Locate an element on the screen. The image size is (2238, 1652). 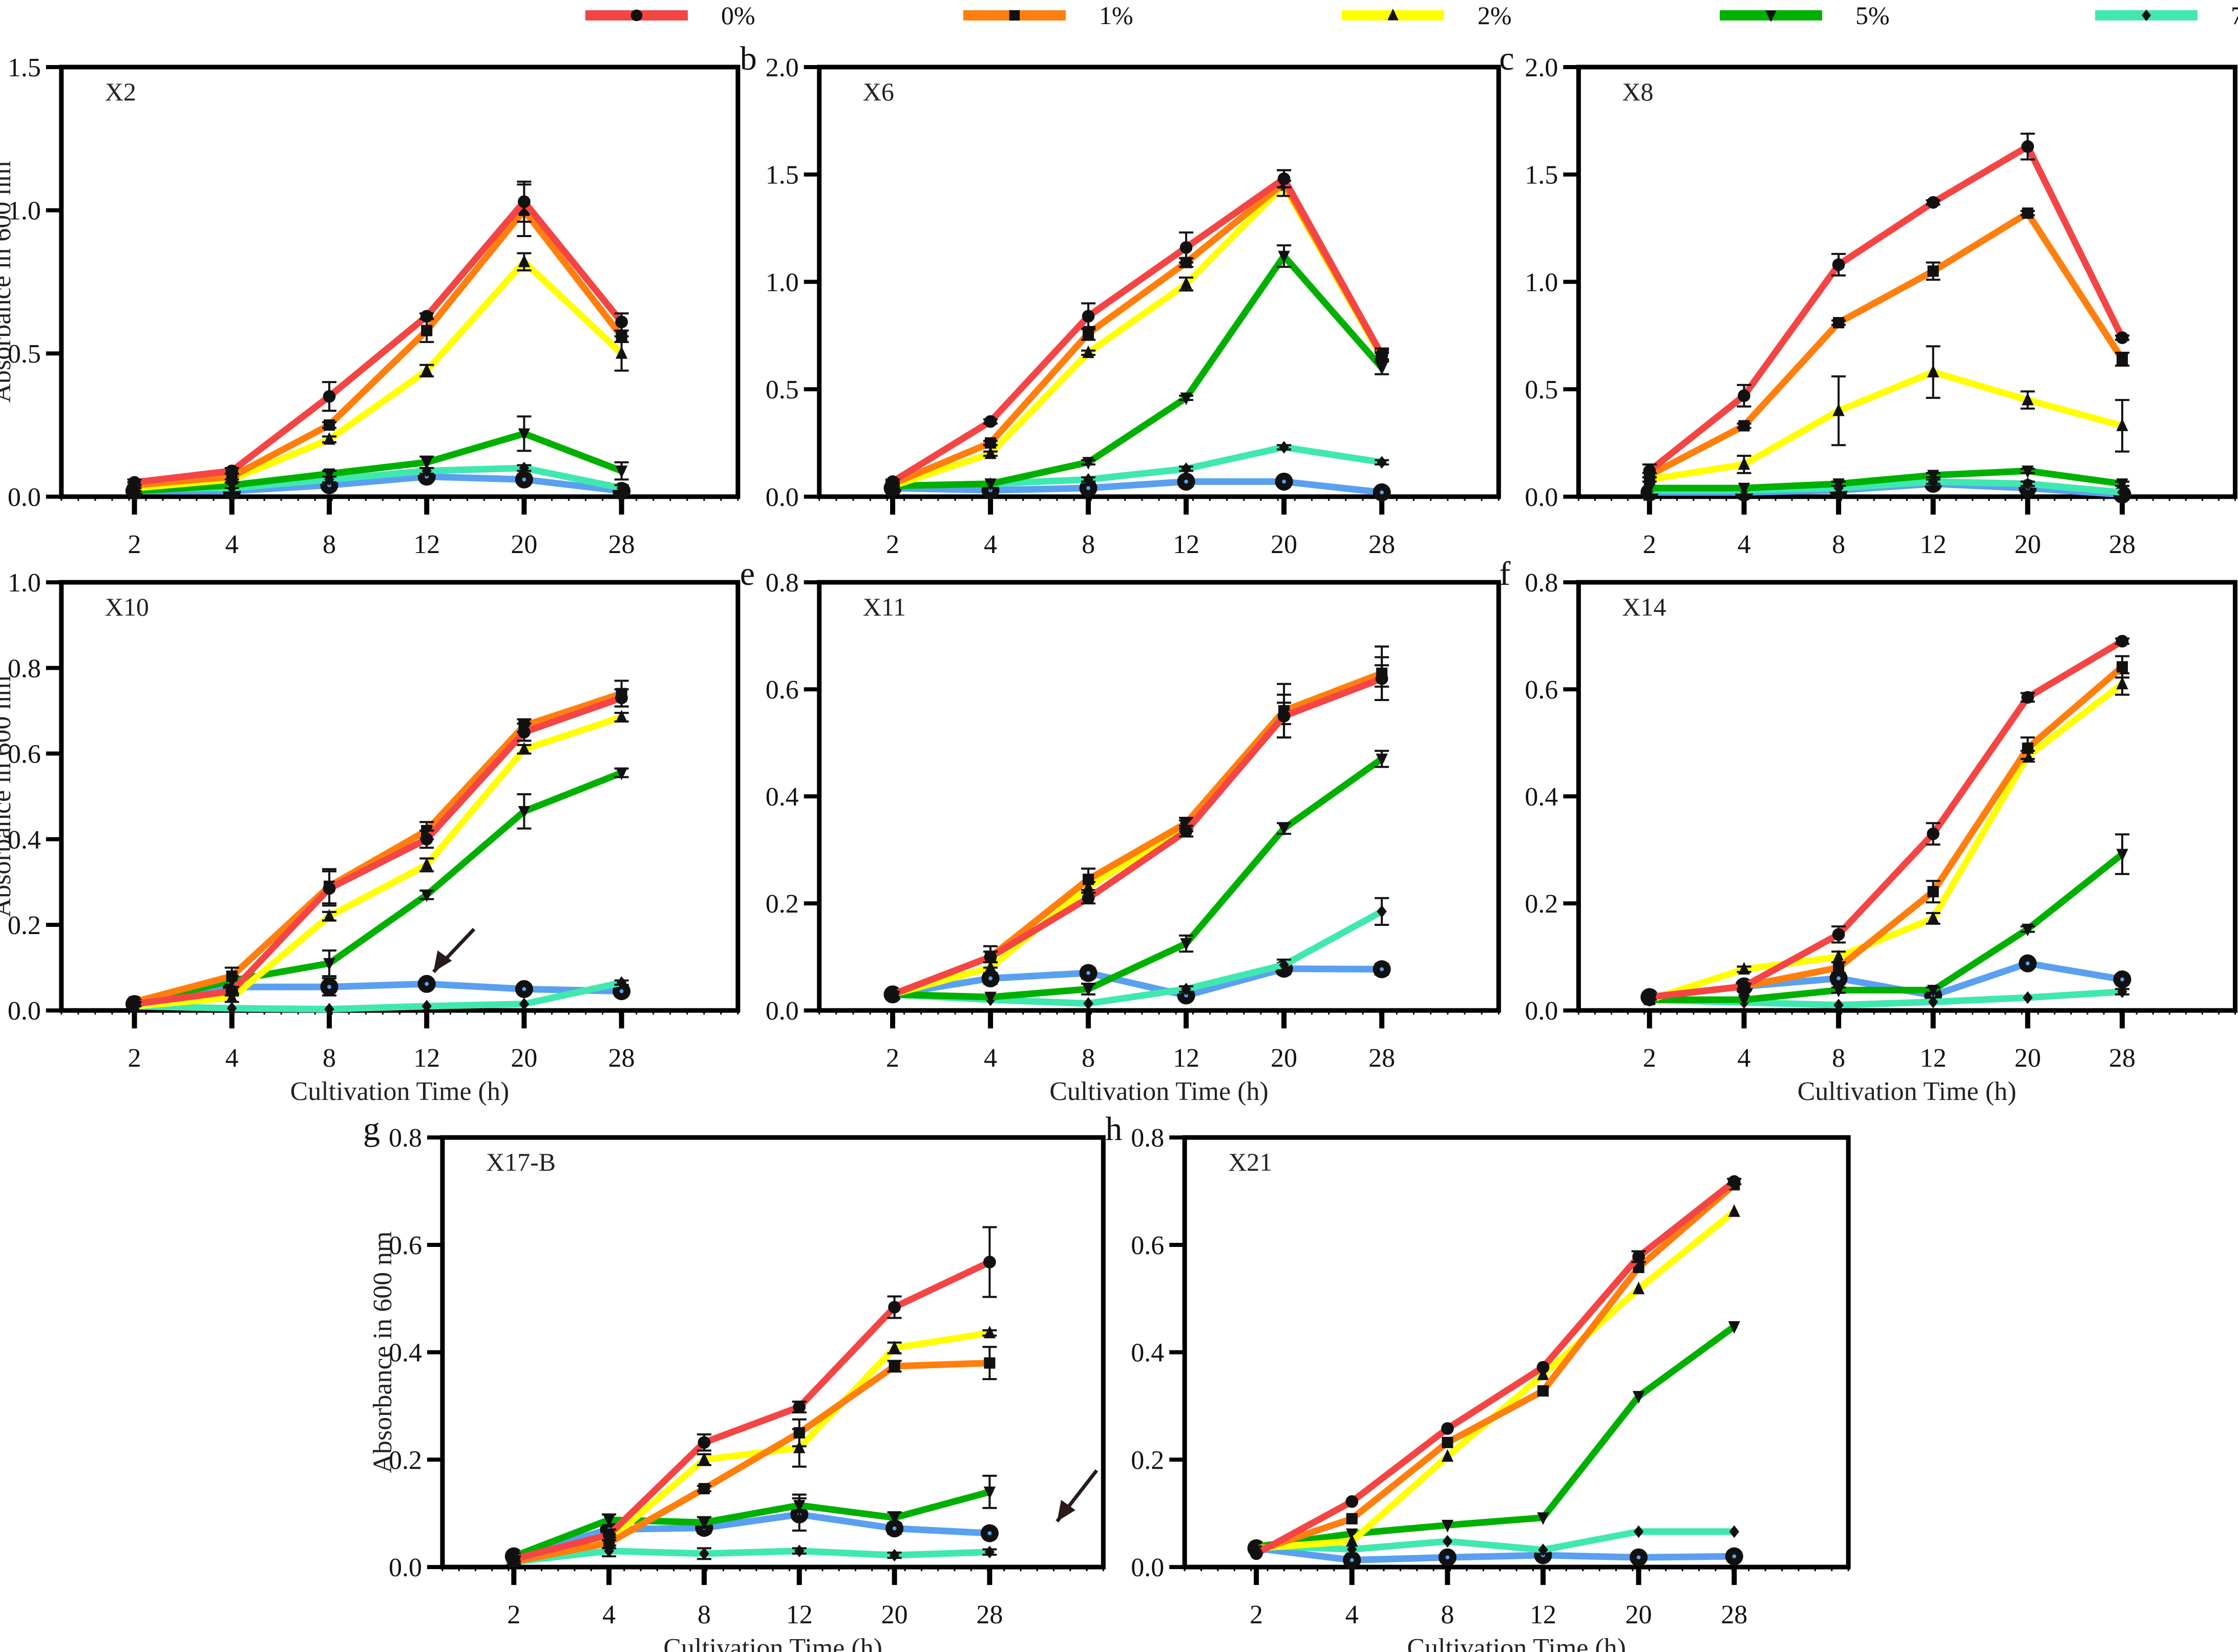
y-tick-label: 0.8 is located at coordinates (24, 668).